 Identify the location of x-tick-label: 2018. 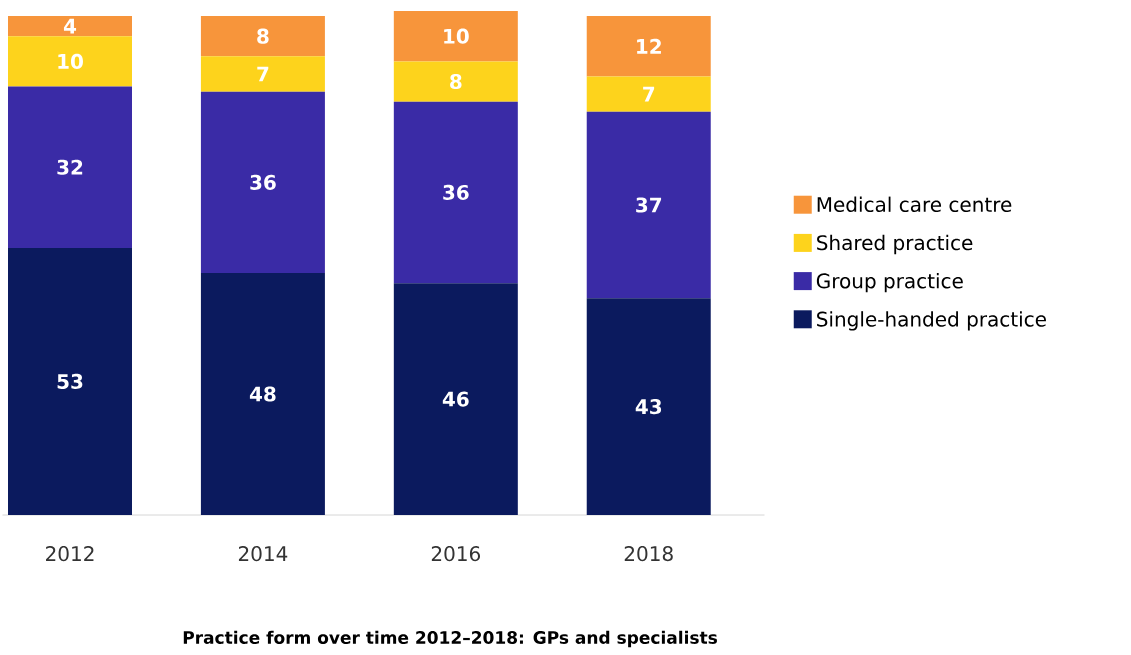
(648, 554).